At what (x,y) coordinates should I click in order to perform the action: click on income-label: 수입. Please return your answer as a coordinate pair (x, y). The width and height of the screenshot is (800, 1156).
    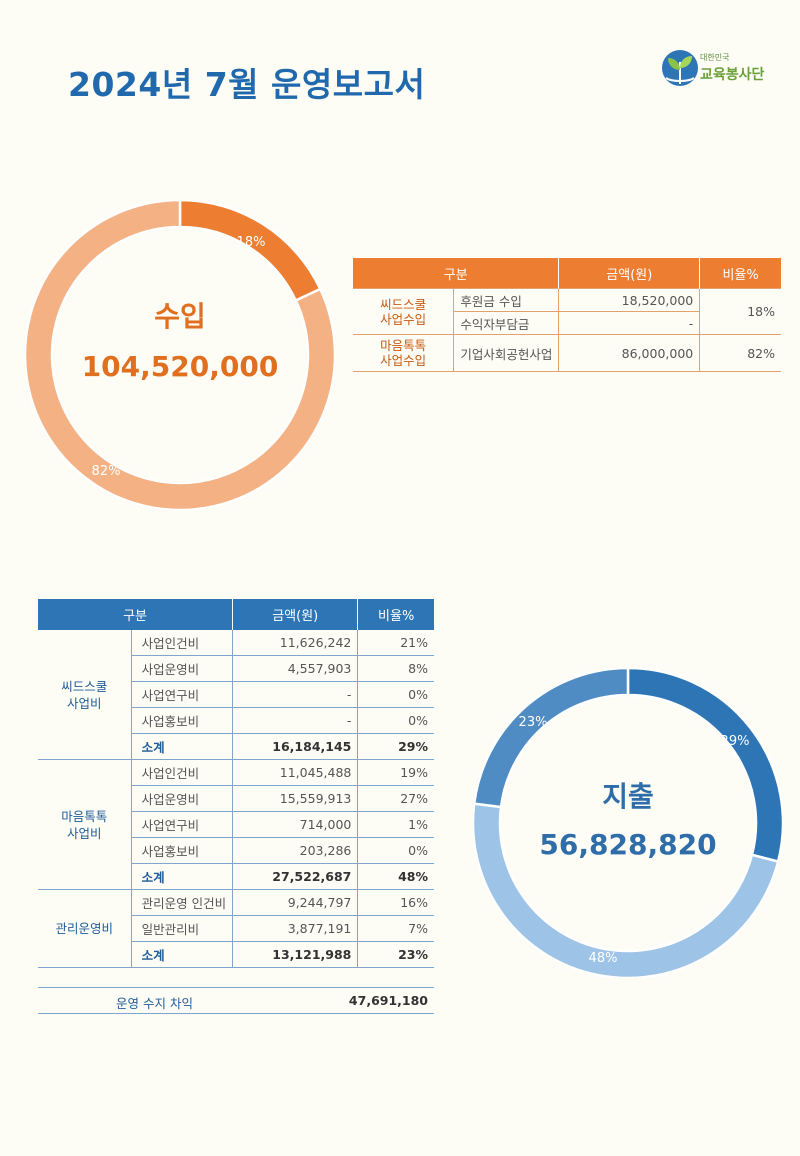
    Looking at the image, I should click on (180, 316).